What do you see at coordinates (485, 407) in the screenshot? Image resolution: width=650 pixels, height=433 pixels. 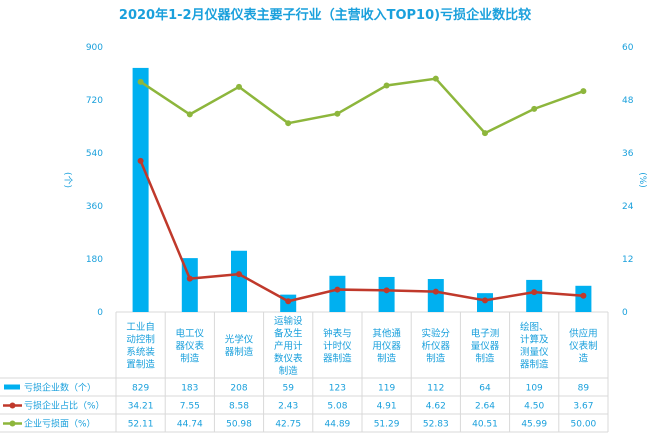 I see `data-label: 2.64` at bounding box center [485, 407].